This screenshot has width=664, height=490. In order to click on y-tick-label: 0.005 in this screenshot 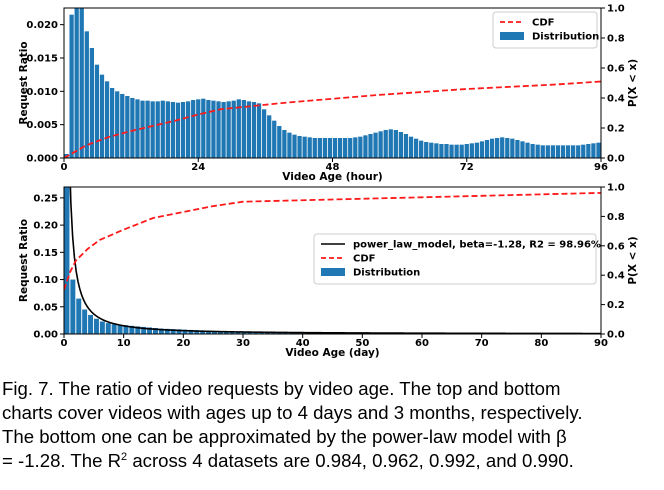, I will do `click(42, 125)`.